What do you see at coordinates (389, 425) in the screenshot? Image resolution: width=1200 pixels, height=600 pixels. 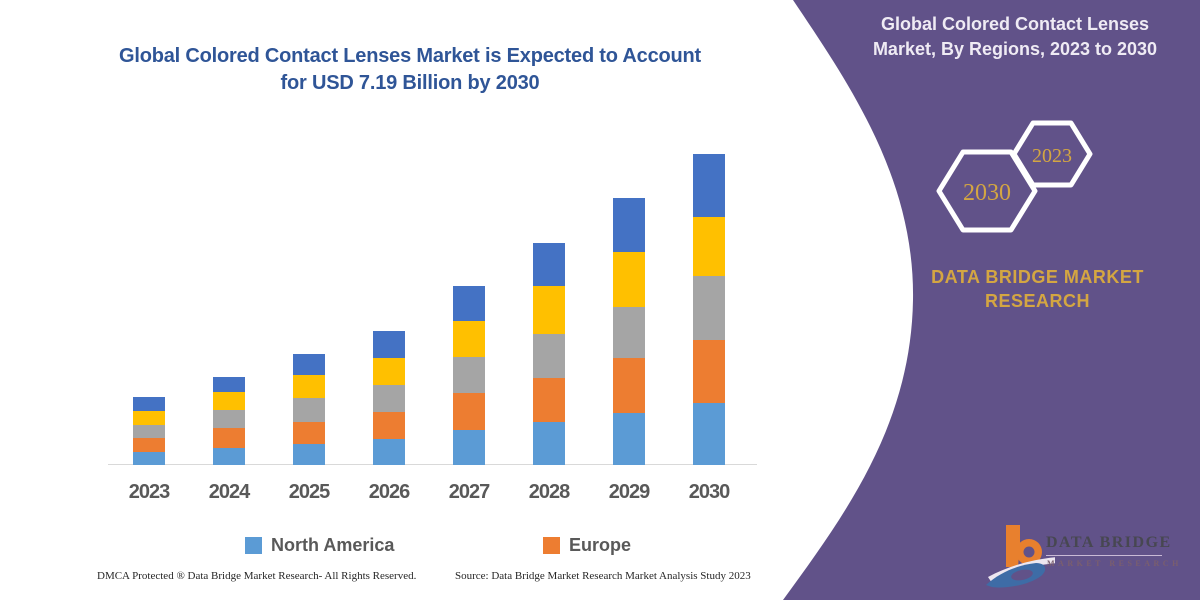 I see `bar-segment-2026-europe` at bounding box center [389, 425].